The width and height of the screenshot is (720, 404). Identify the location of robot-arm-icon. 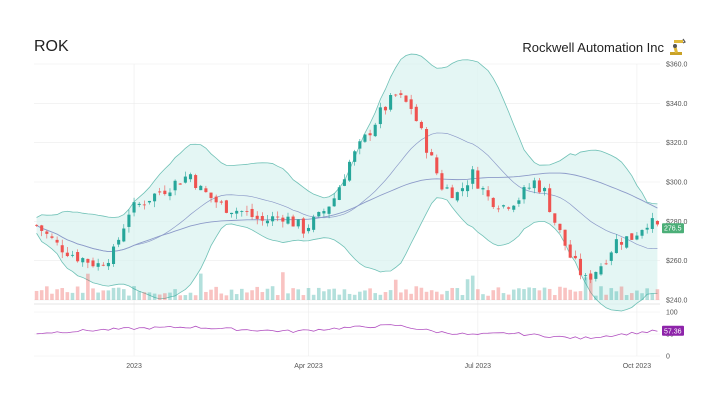
(678, 46).